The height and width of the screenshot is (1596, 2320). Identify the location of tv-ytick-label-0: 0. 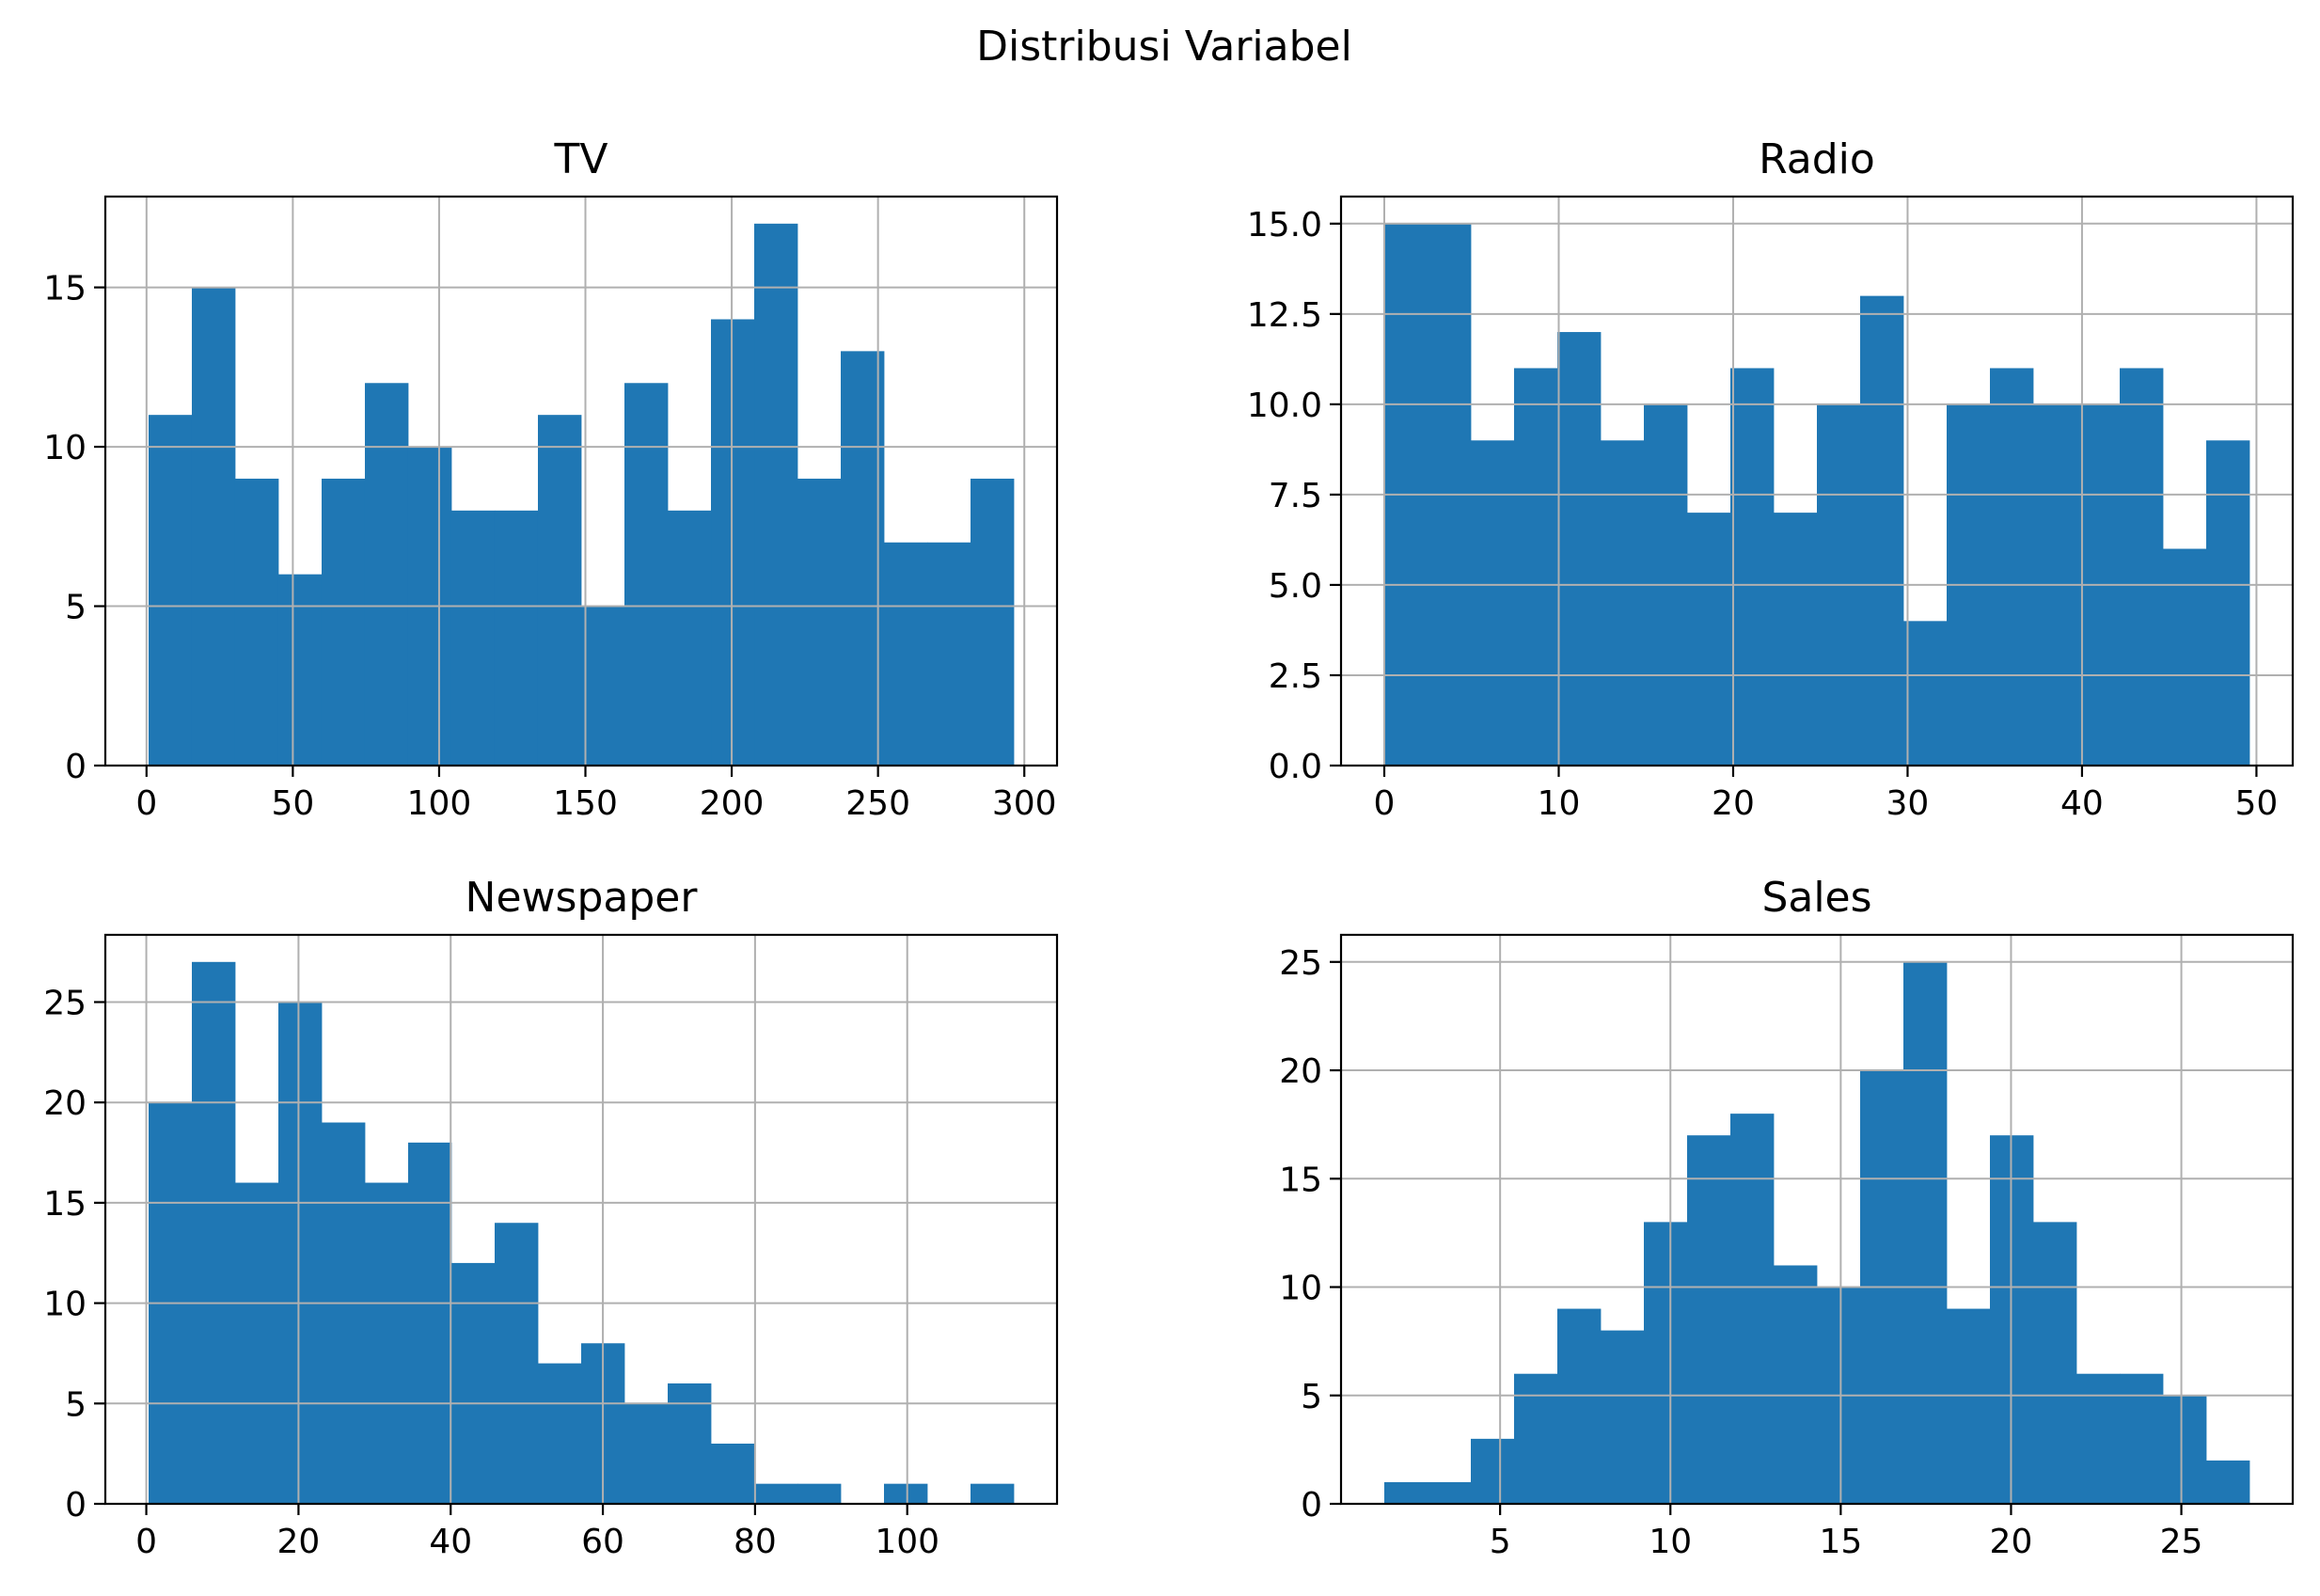
(76, 767).